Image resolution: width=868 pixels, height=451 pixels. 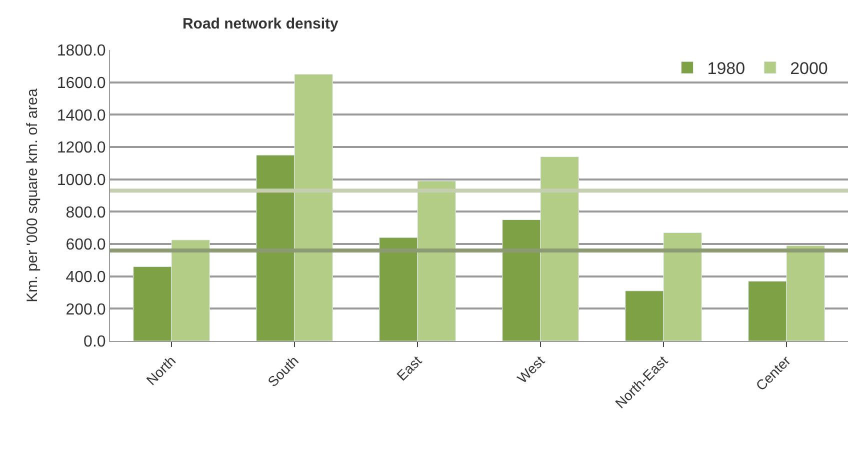 I want to click on y-tick-label: 1200.0, so click(x=81, y=148).